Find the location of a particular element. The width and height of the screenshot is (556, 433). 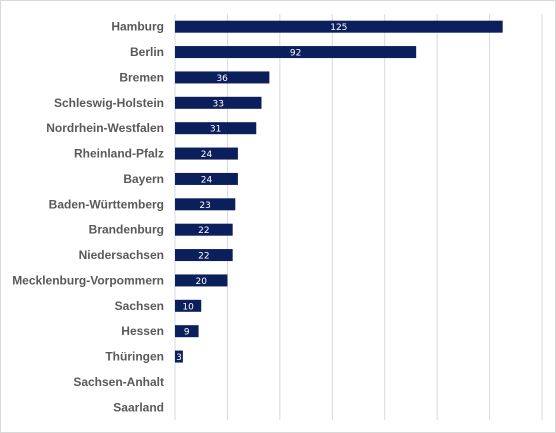

data-label-bremen: 36 is located at coordinates (222, 79).